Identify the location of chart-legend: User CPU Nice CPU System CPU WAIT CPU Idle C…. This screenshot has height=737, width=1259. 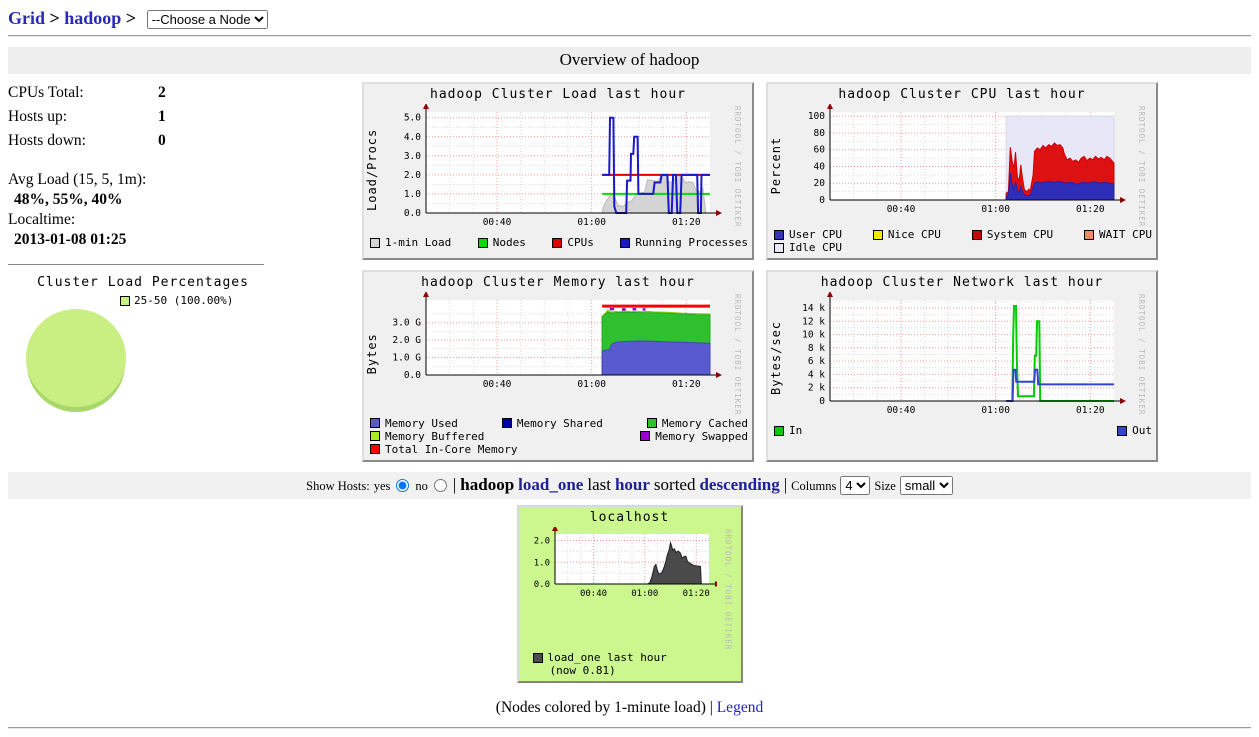
(962, 241).